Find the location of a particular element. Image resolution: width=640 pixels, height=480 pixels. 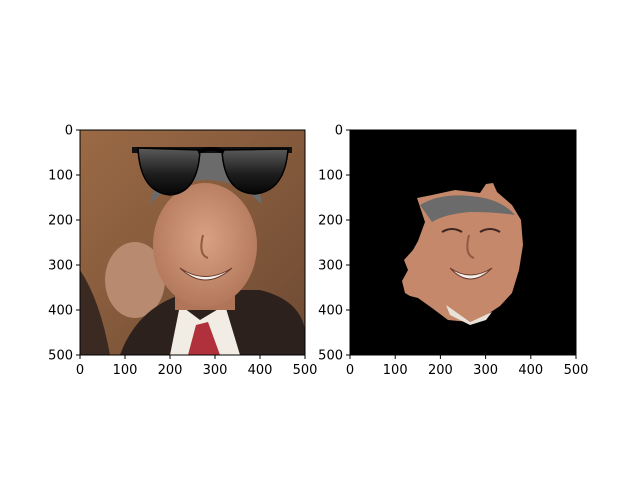

left-x-tick-label: 200 is located at coordinates (170, 370).